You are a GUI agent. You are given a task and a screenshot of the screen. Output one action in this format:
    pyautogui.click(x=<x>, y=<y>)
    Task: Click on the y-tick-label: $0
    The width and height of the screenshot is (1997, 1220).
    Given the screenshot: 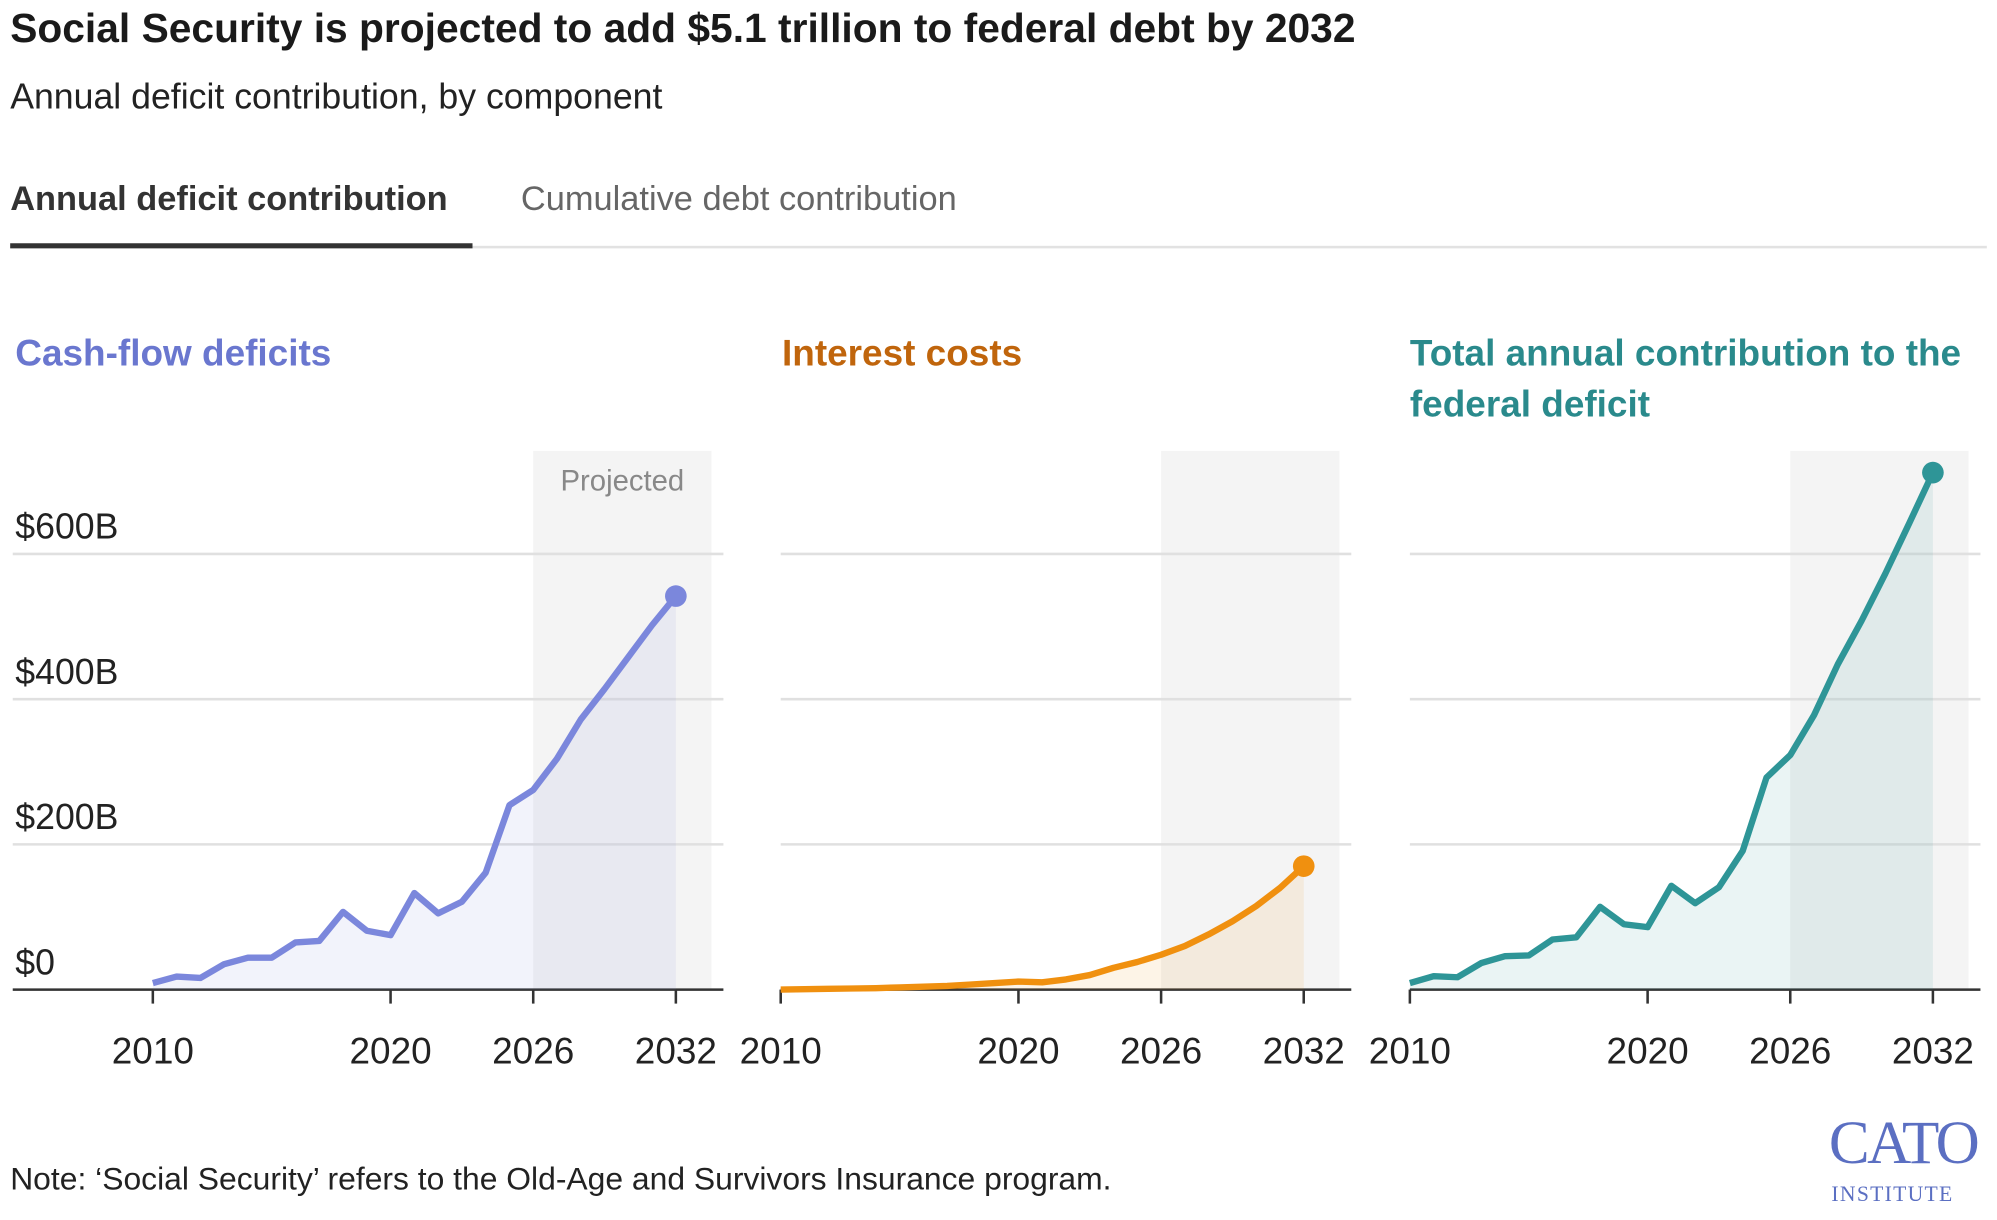 What is the action you would take?
    pyautogui.click(x=35, y=962)
    